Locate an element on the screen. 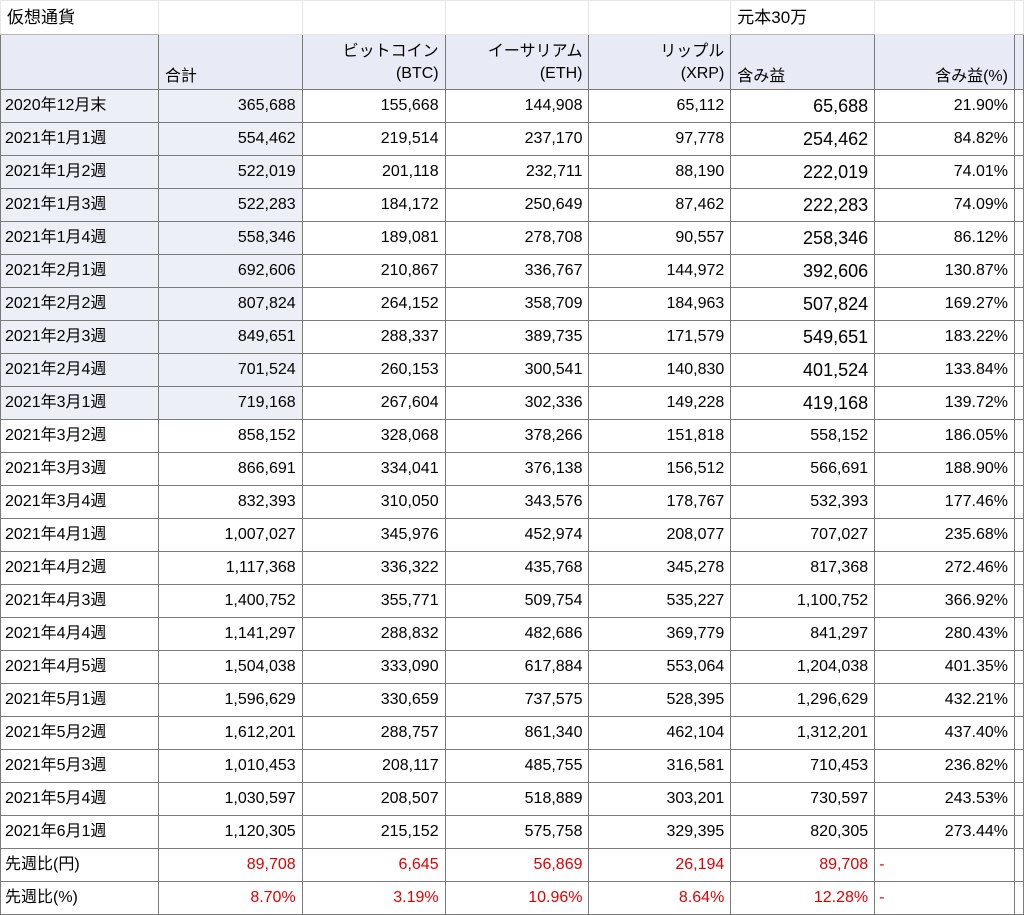  eth-value: 509,754 is located at coordinates (517, 601).